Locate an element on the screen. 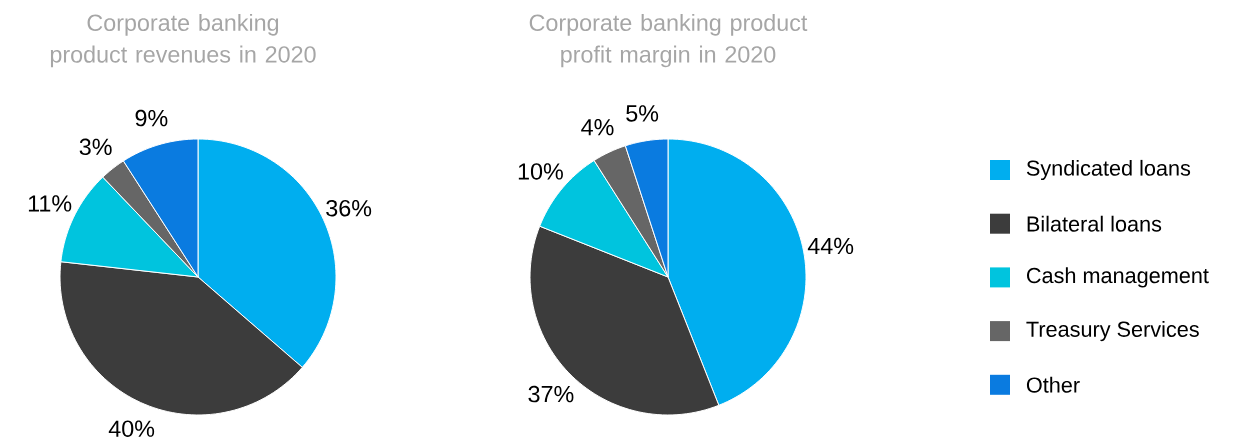 The height and width of the screenshot is (443, 1248). legend-label: Treasury Services is located at coordinates (1112, 331).